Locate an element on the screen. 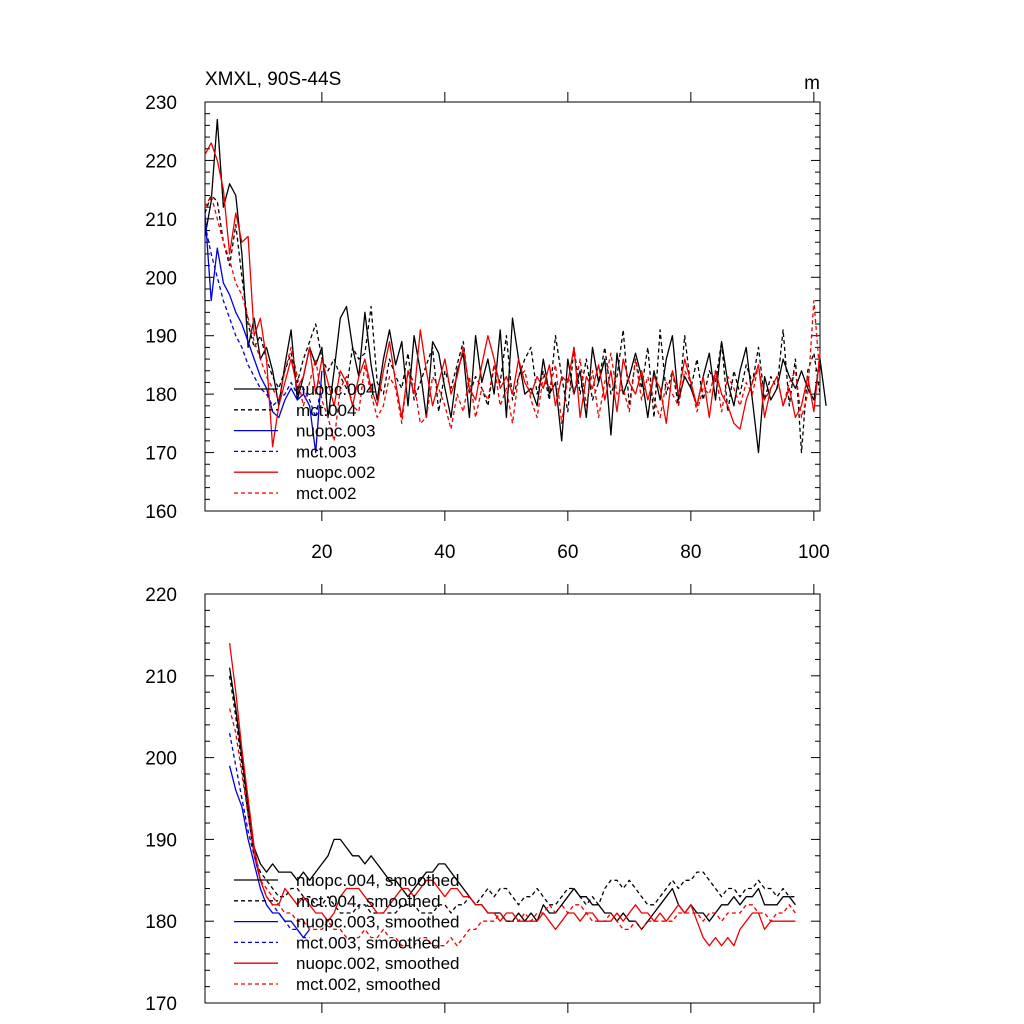  legend-label: nuopc.003, smoothed is located at coordinates (378, 922).